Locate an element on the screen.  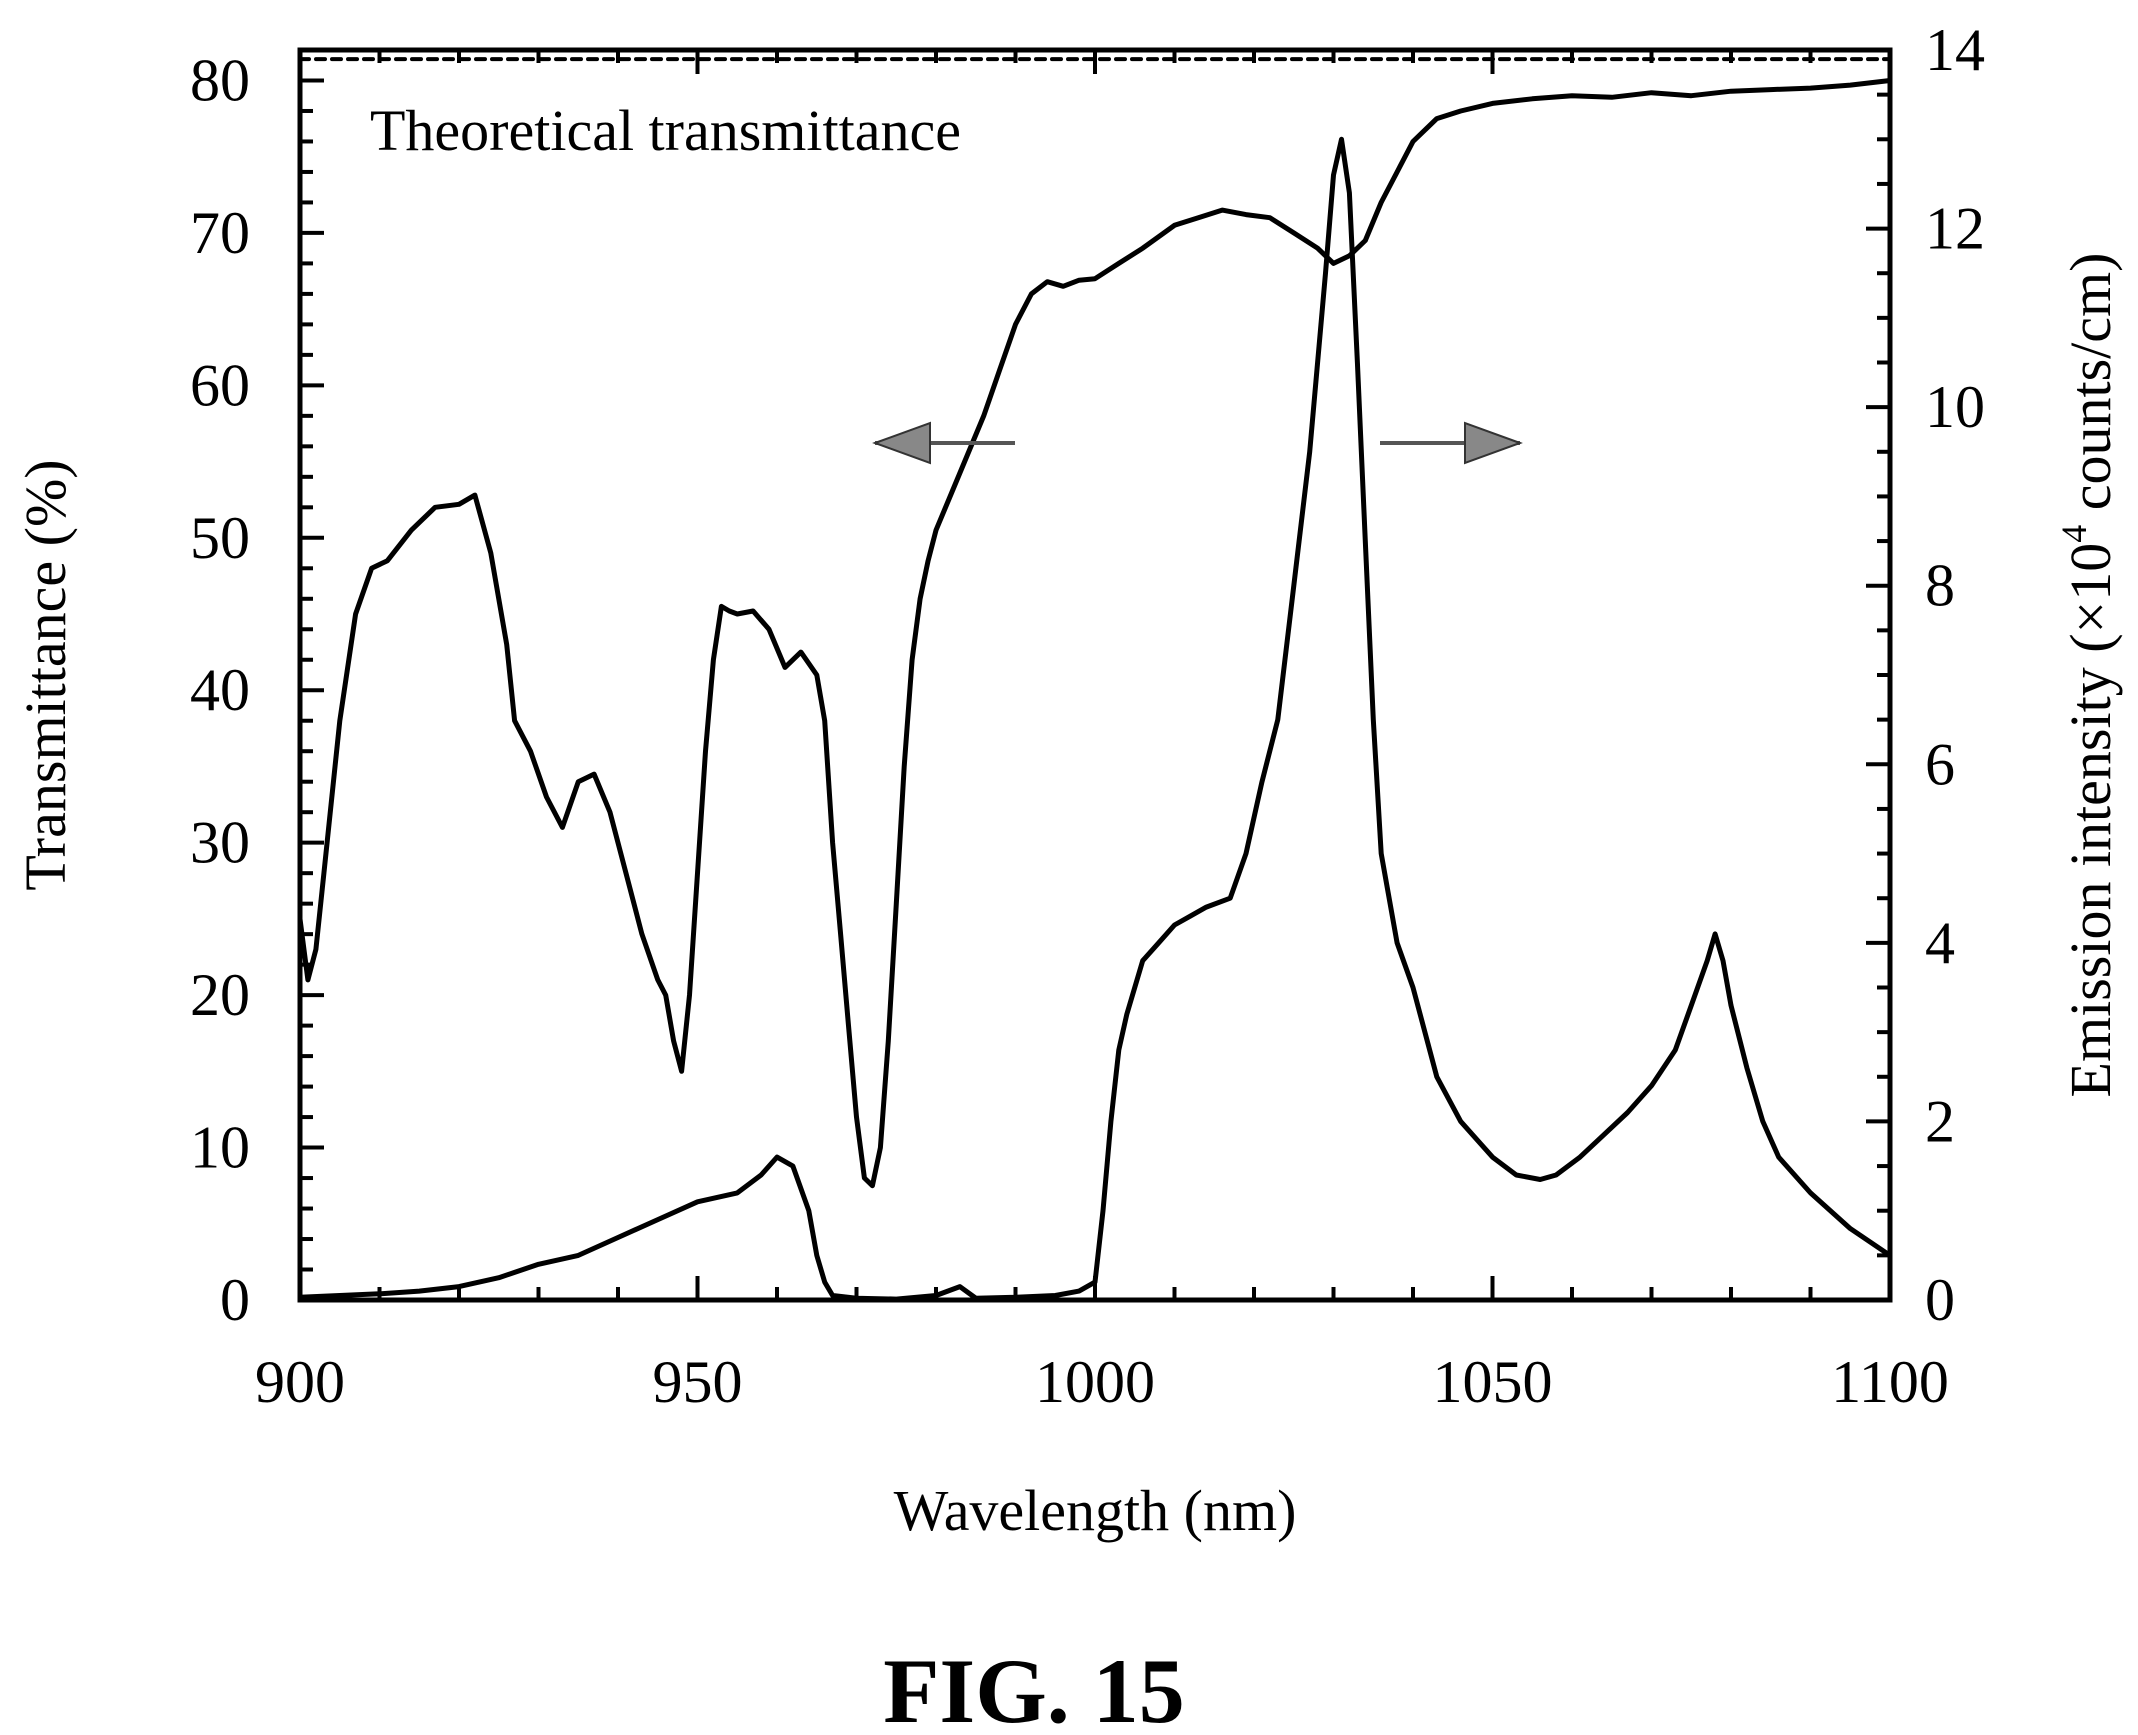
y-right-title-superscript: 4 is located at coordinates (2074, 534).